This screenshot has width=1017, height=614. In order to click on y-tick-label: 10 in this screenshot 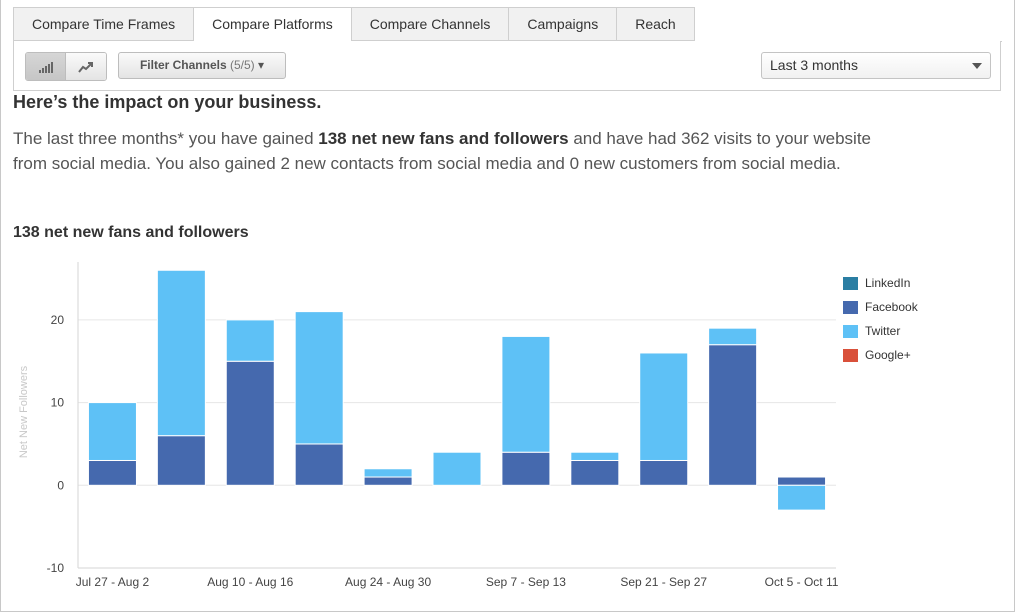, I will do `click(58, 403)`.